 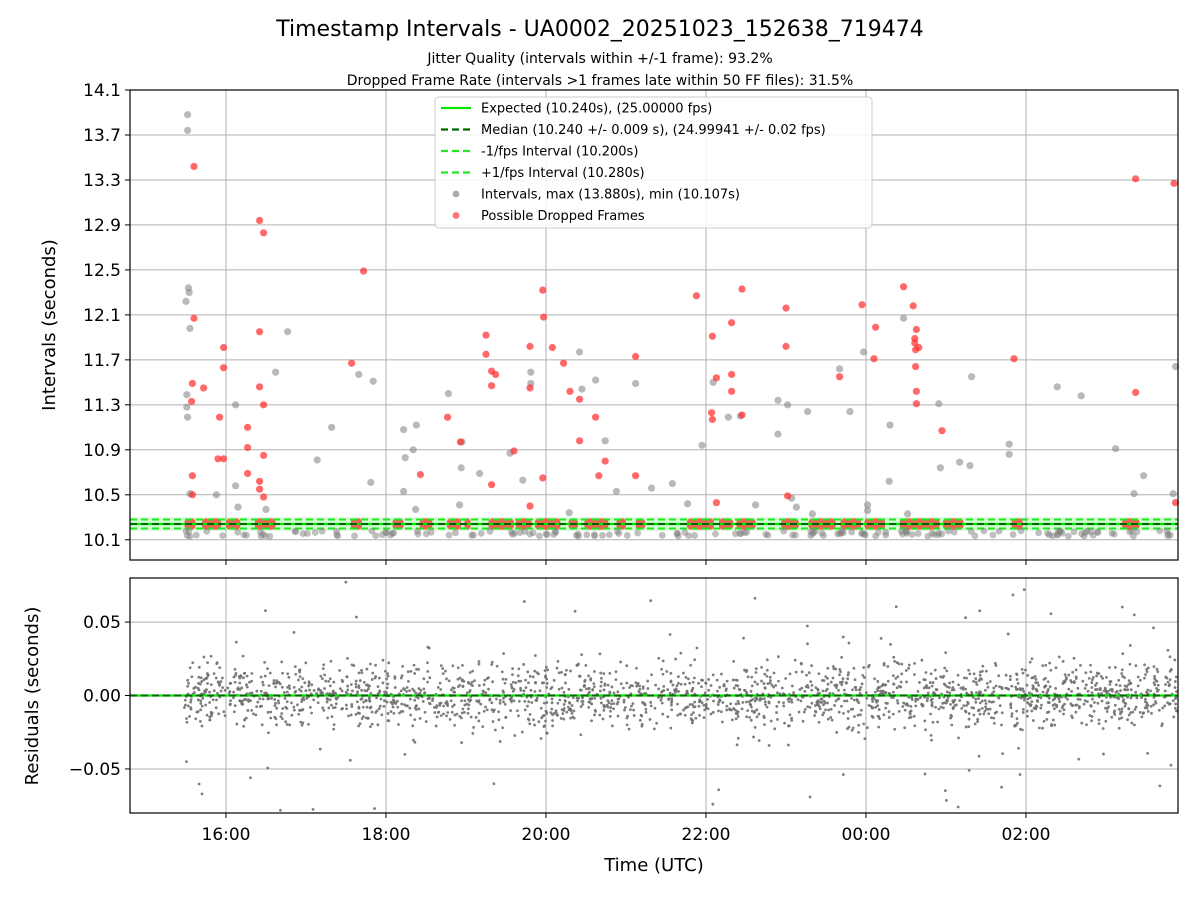 What do you see at coordinates (102, 451) in the screenshot?
I see `top-y-tick-label: 10.9` at bounding box center [102, 451].